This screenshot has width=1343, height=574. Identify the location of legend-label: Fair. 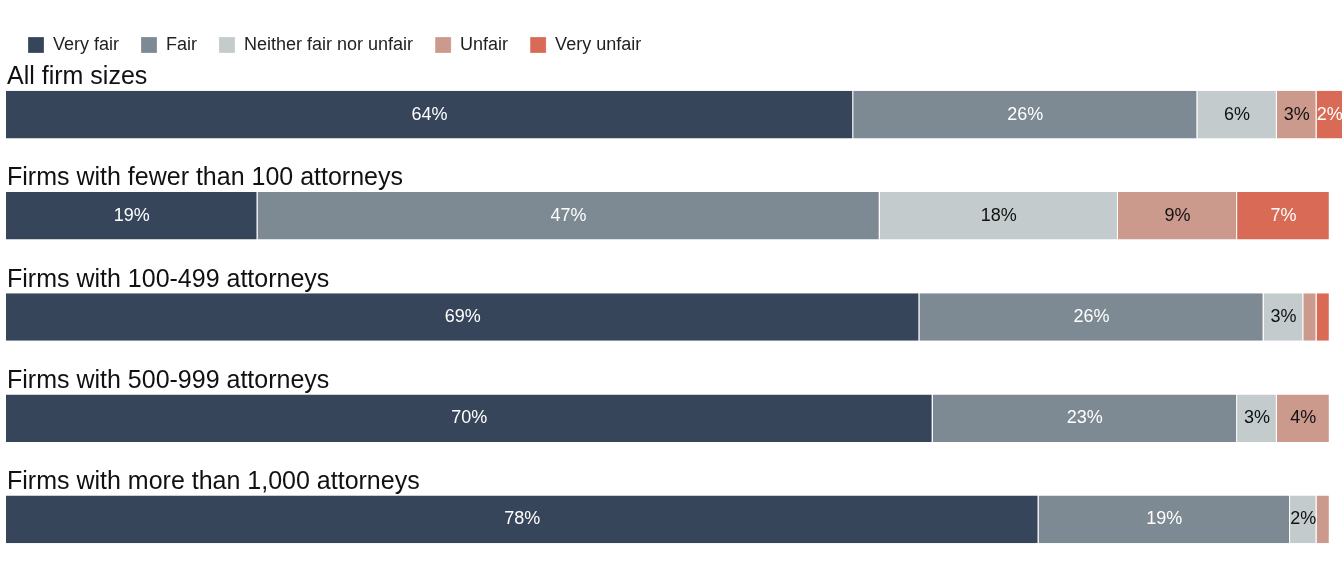
(182, 43).